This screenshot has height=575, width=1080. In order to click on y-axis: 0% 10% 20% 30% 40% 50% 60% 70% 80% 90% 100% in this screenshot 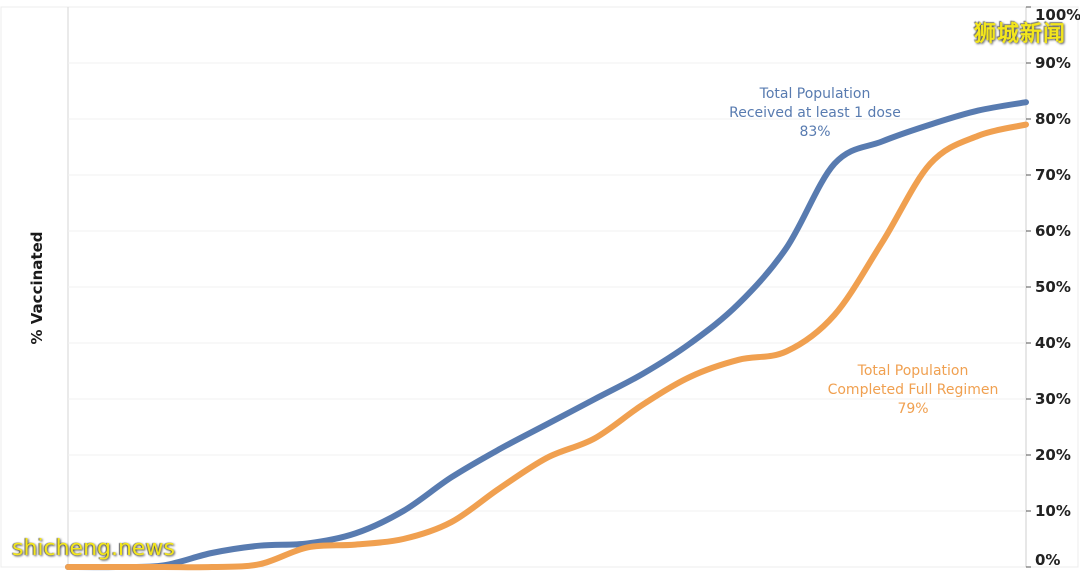, I will do `click(1053, 287)`.